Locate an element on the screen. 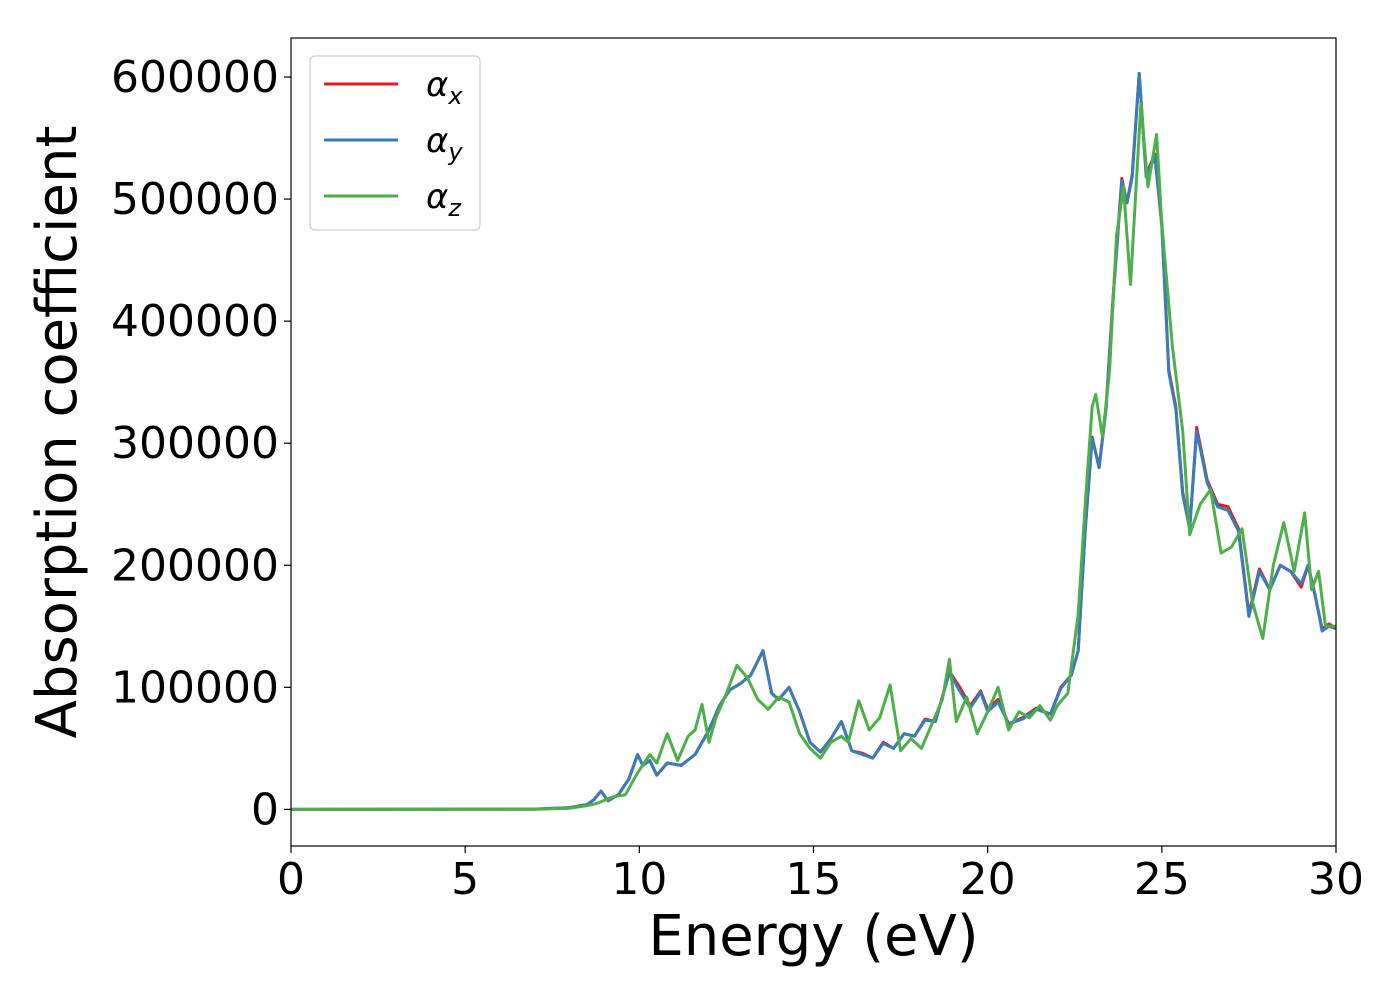 The width and height of the screenshot is (1400, 1000). y-tick-label: 100000 is located at coordinates (195, 687).